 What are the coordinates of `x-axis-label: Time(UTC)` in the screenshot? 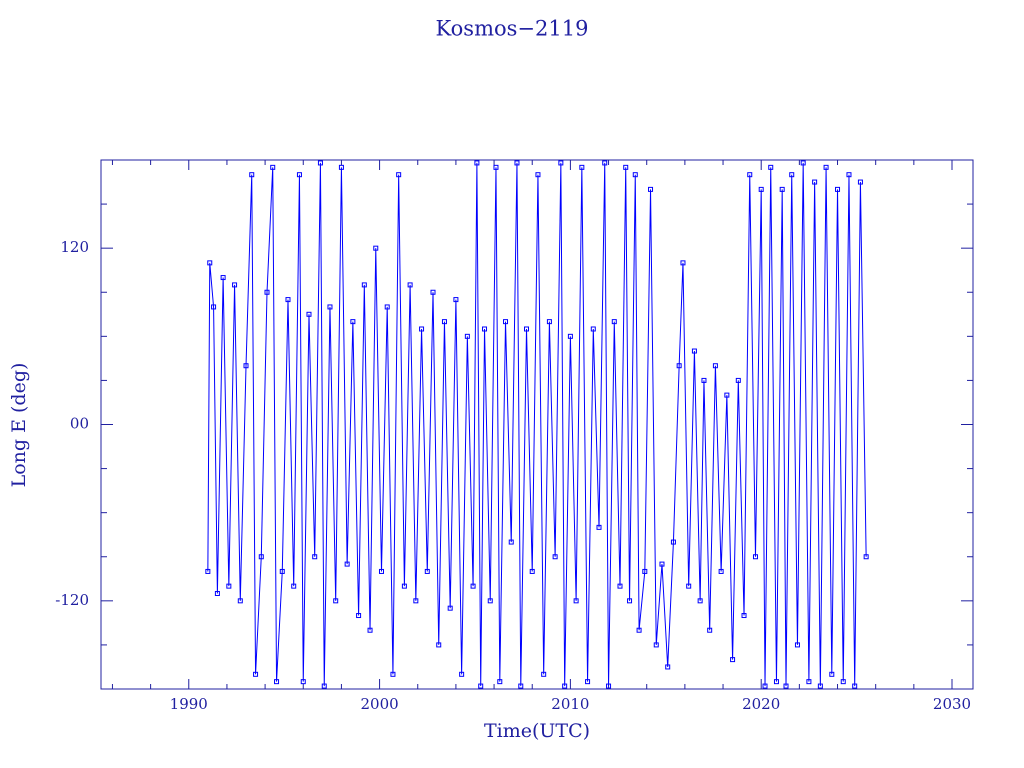 It's located at (537, 731).